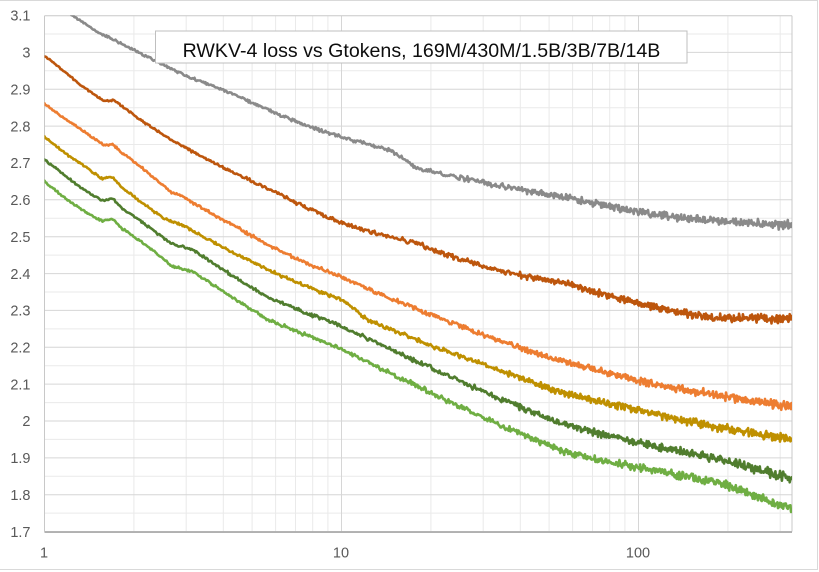 Image resolution: width=819 pixels, height=572 pixels. Describe the element at coordinates (20, 17) in the screenshot. I see `svg-text: 3.1` at that location.